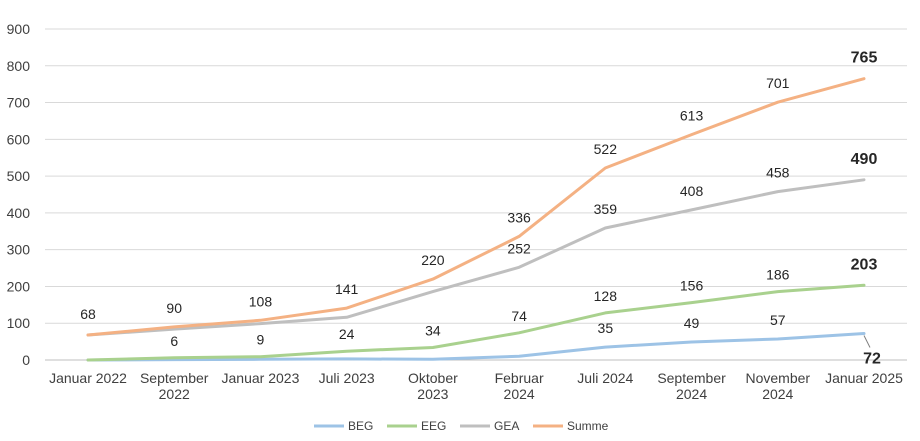 The height and width of the screenshot is (441, 920). I want to click on x-tick-label: Juli 2023, so click(347, 378).